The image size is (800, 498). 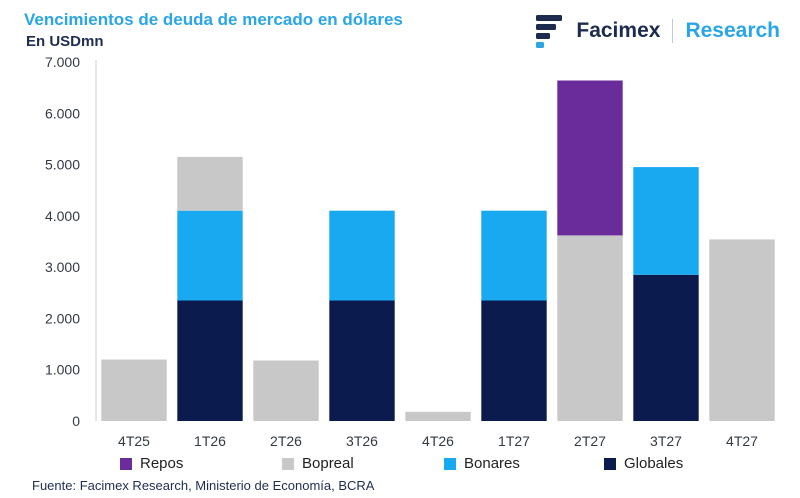 What do you see at coordinates (666, 221) in the screenshot?
I see `bar-bonares-3t27` at bounding box center [666, 221].